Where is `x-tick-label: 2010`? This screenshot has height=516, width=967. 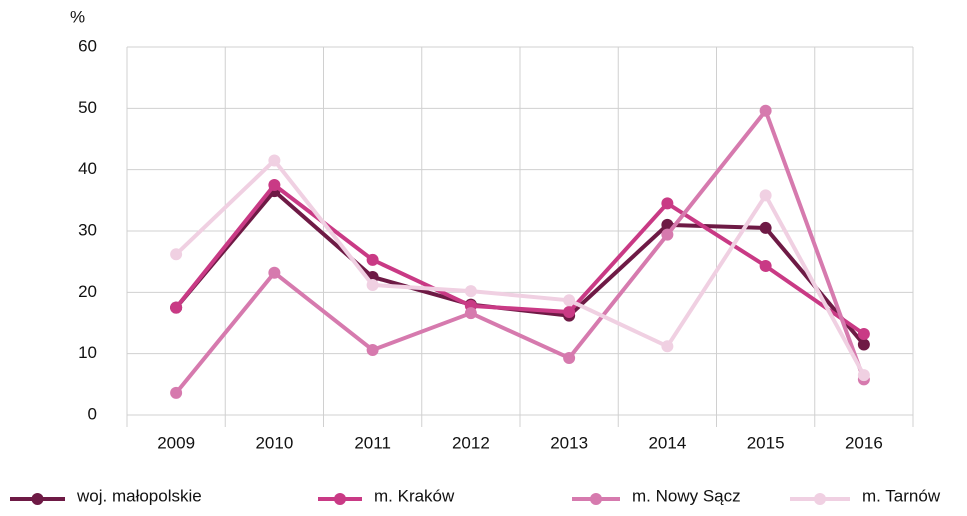 x-tick-label: 2010 is located at coordinates (274, 442).